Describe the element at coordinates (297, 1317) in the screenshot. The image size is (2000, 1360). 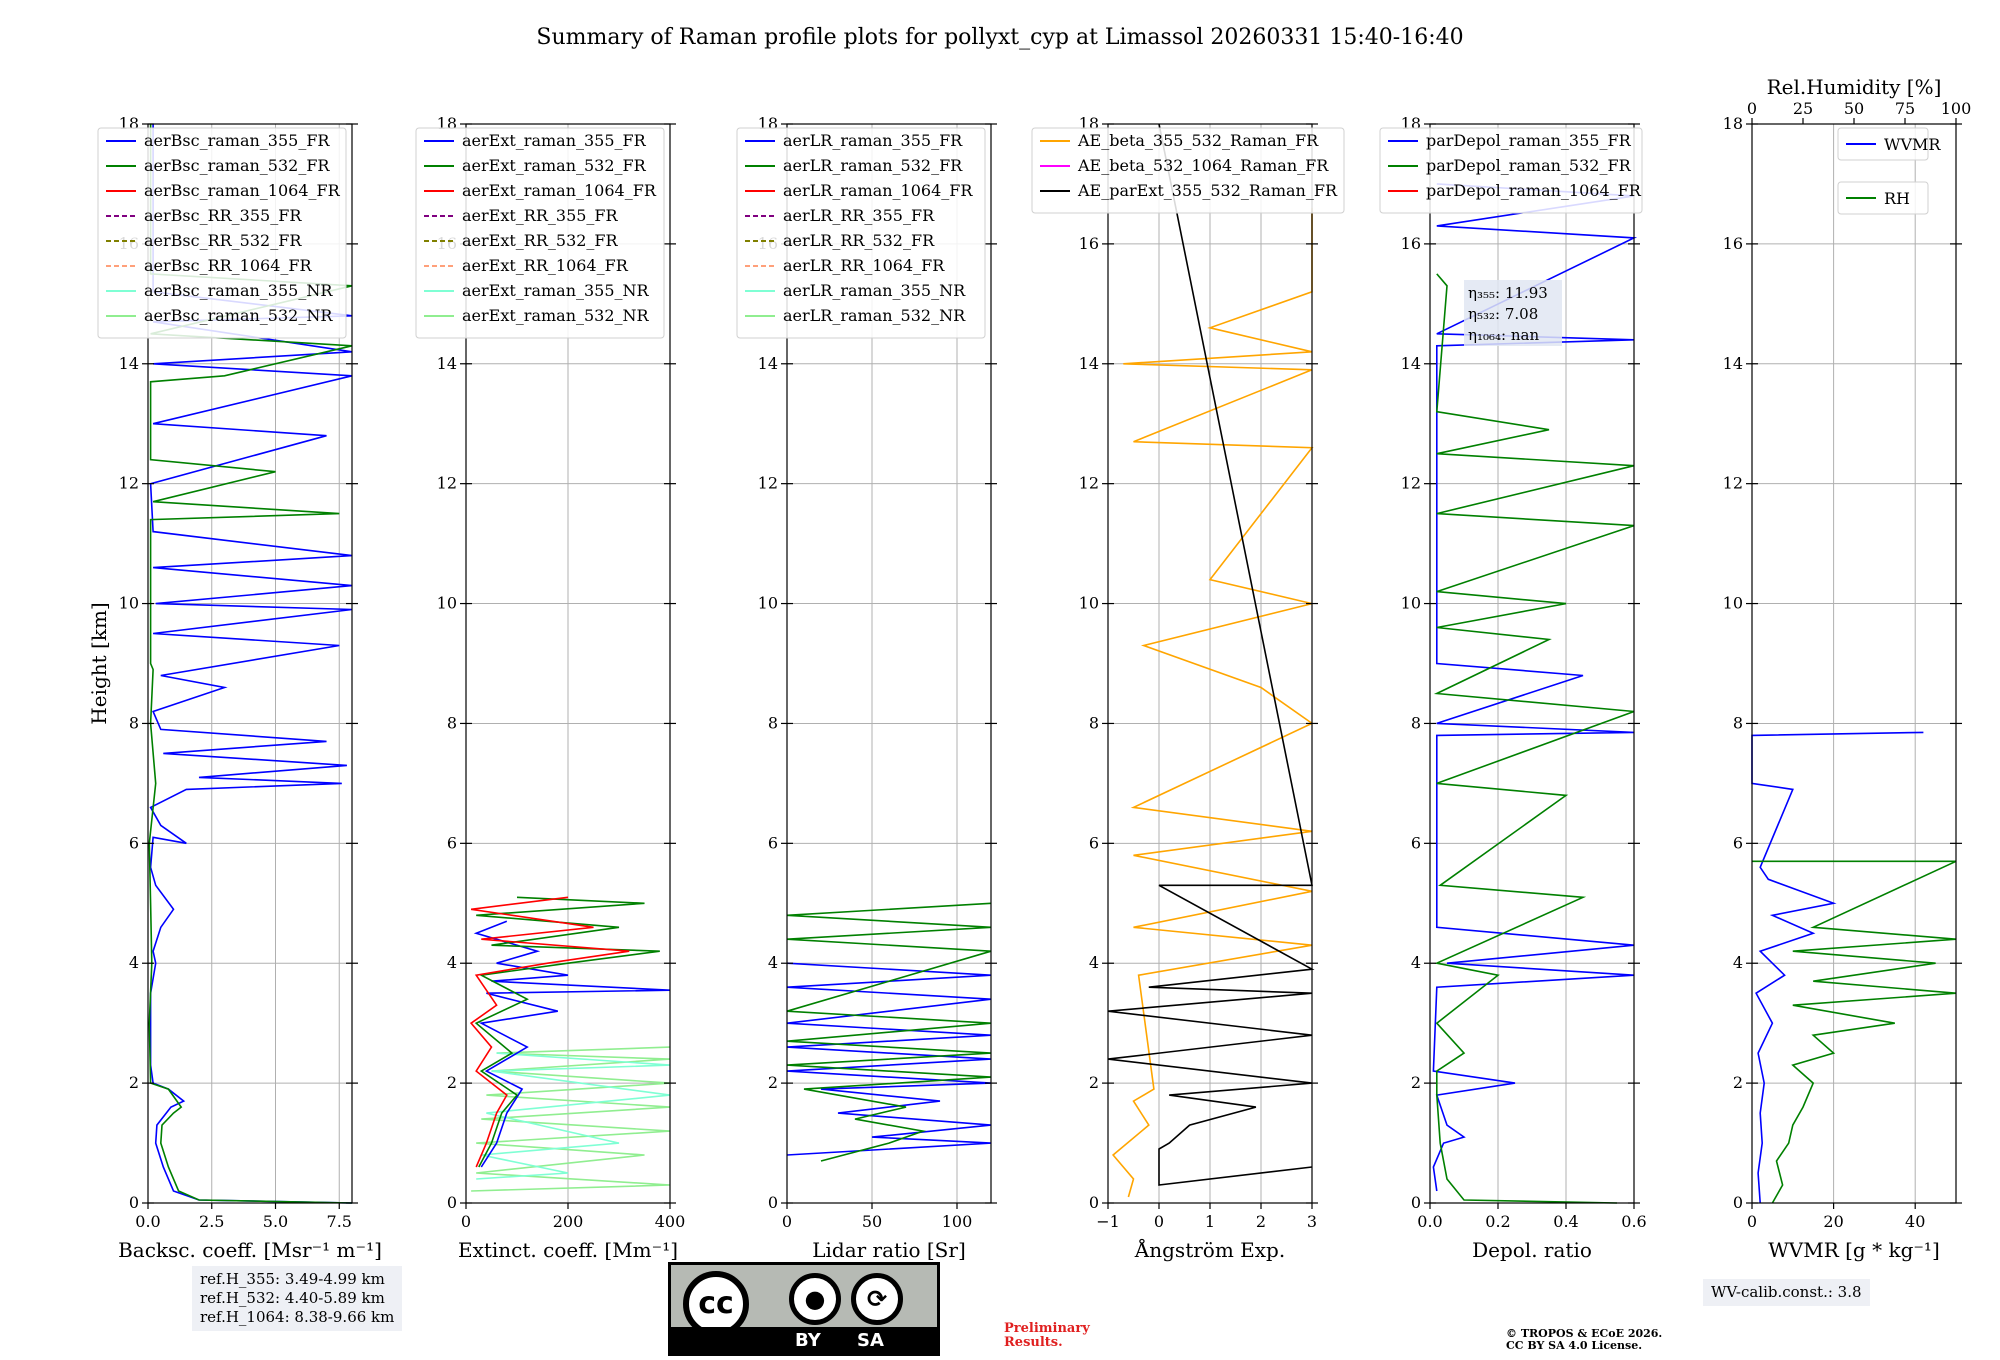
I see `ref-height-1064: ref.H_1064: 8.38-9.66 km` at that location.